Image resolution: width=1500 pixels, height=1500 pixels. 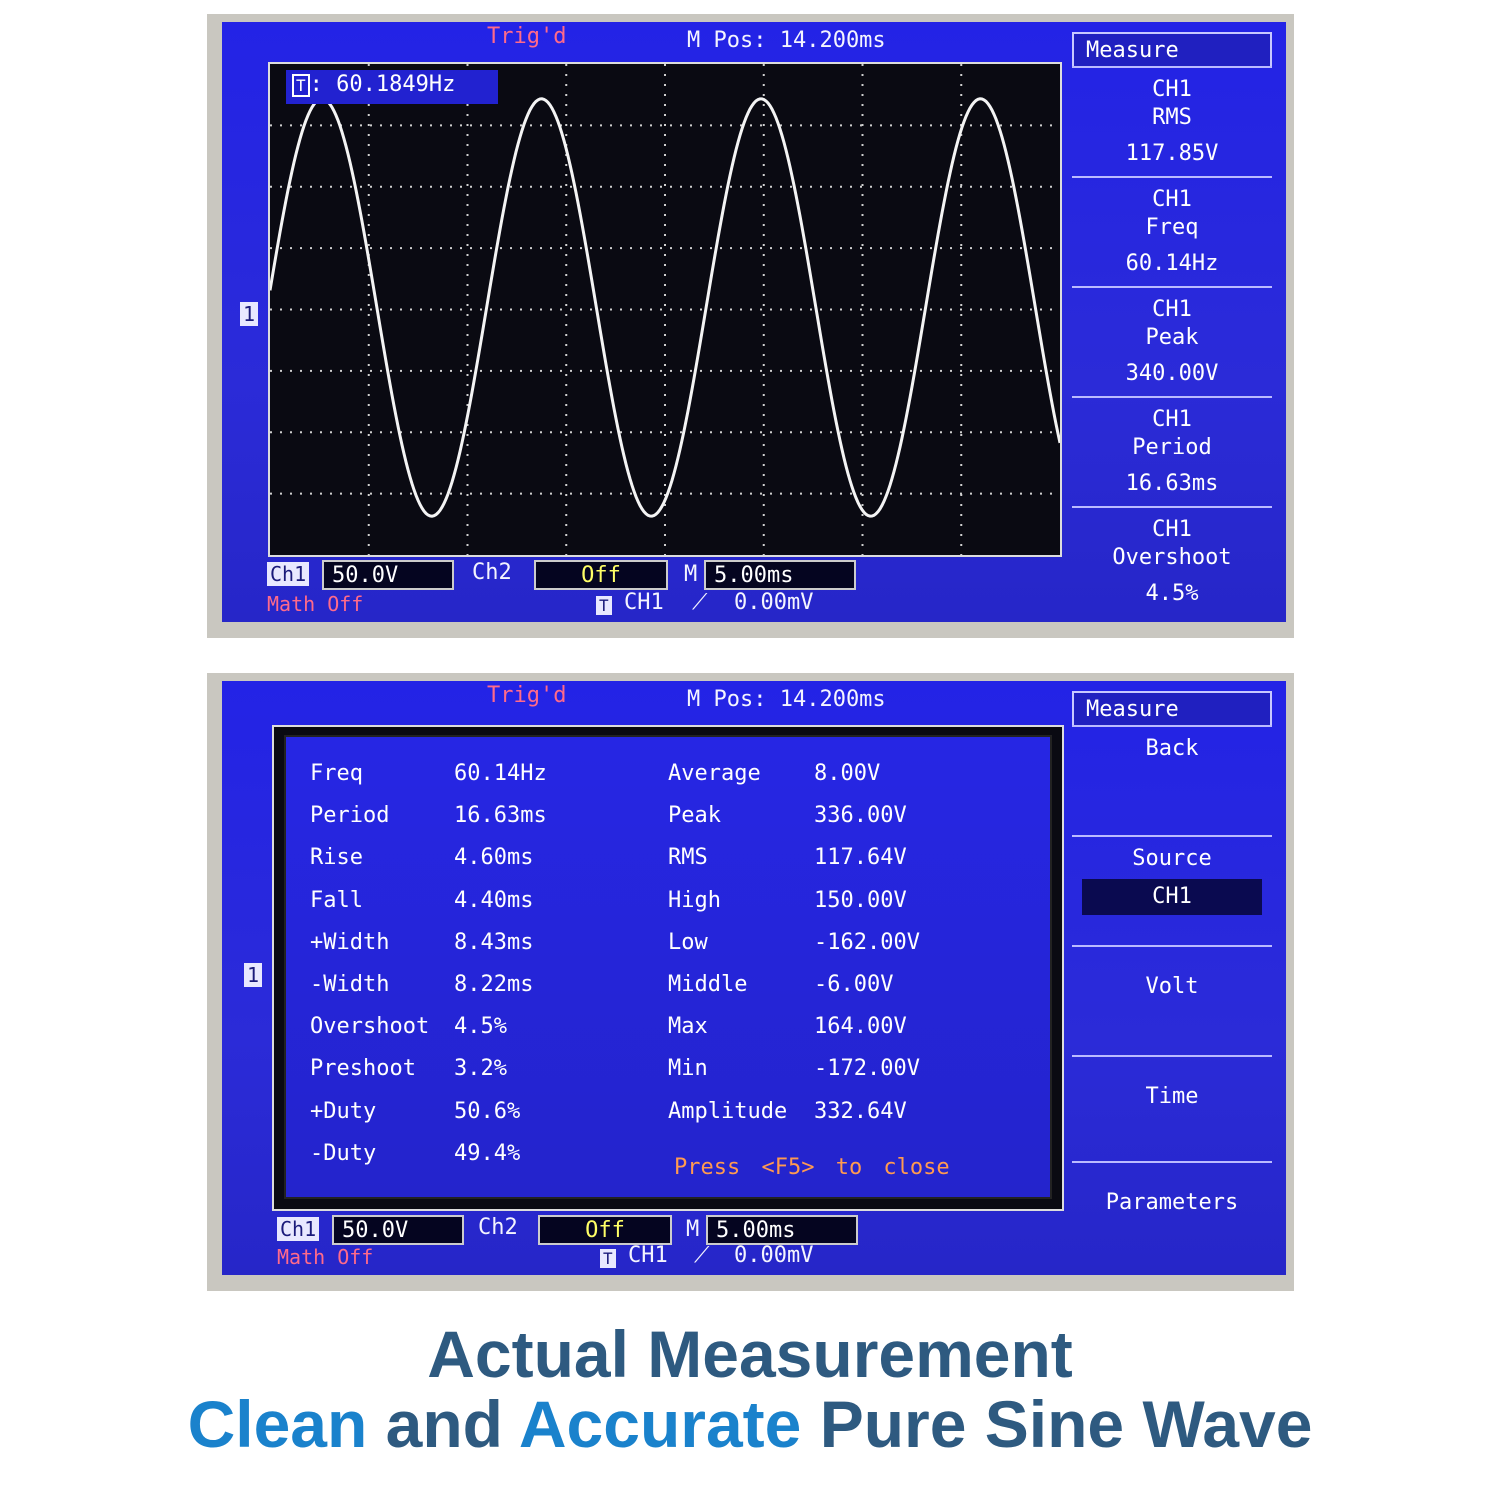 I want to click on caption-line-2: Clean and Accurate Pure Sine Wave, so click(x=750, y=1424).